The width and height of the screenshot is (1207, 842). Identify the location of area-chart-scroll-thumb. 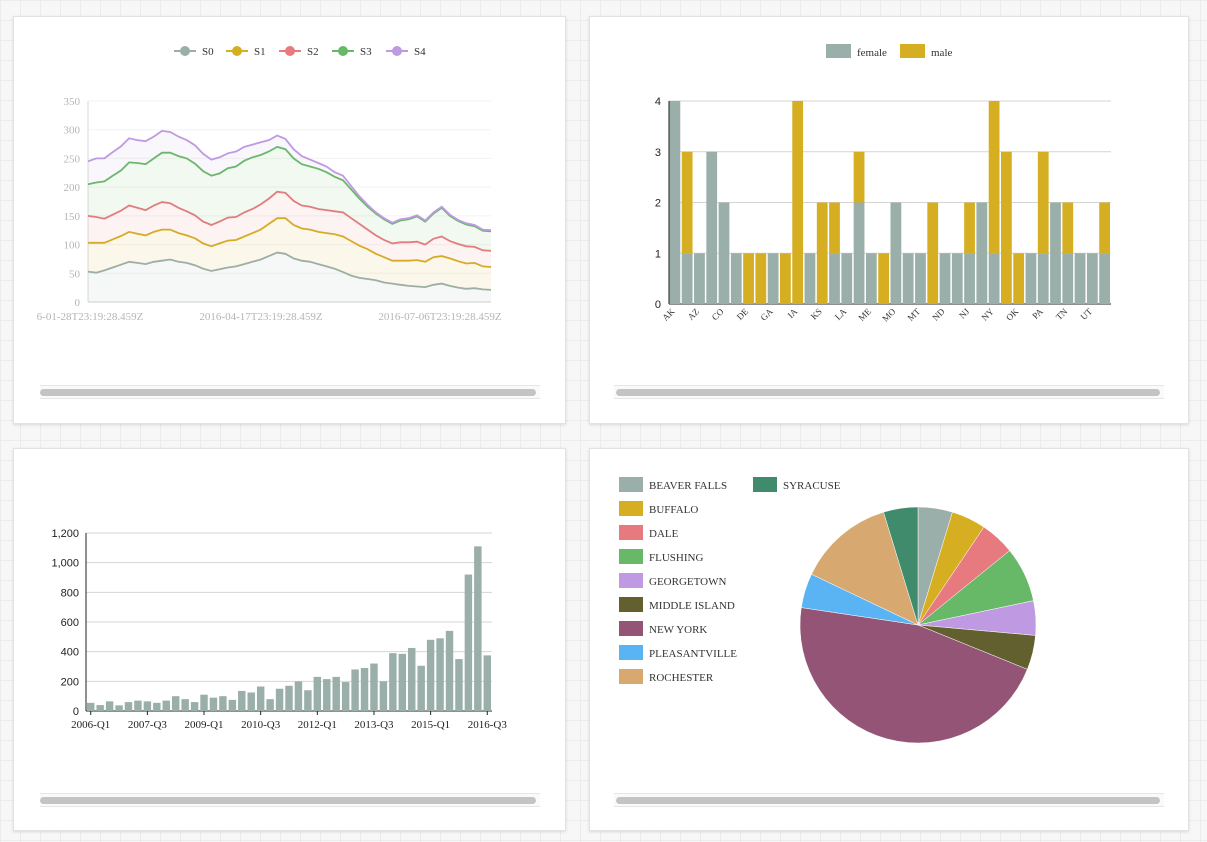
(288, 392).